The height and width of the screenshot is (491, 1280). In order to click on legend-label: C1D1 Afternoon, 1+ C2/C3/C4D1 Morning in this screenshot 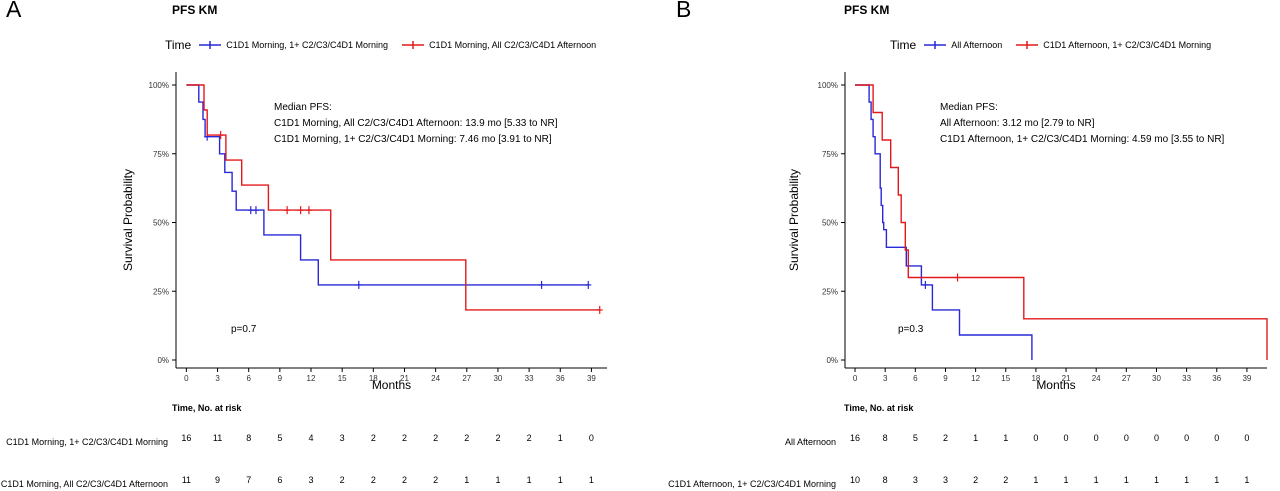, I will do `click(1127, 45)`.